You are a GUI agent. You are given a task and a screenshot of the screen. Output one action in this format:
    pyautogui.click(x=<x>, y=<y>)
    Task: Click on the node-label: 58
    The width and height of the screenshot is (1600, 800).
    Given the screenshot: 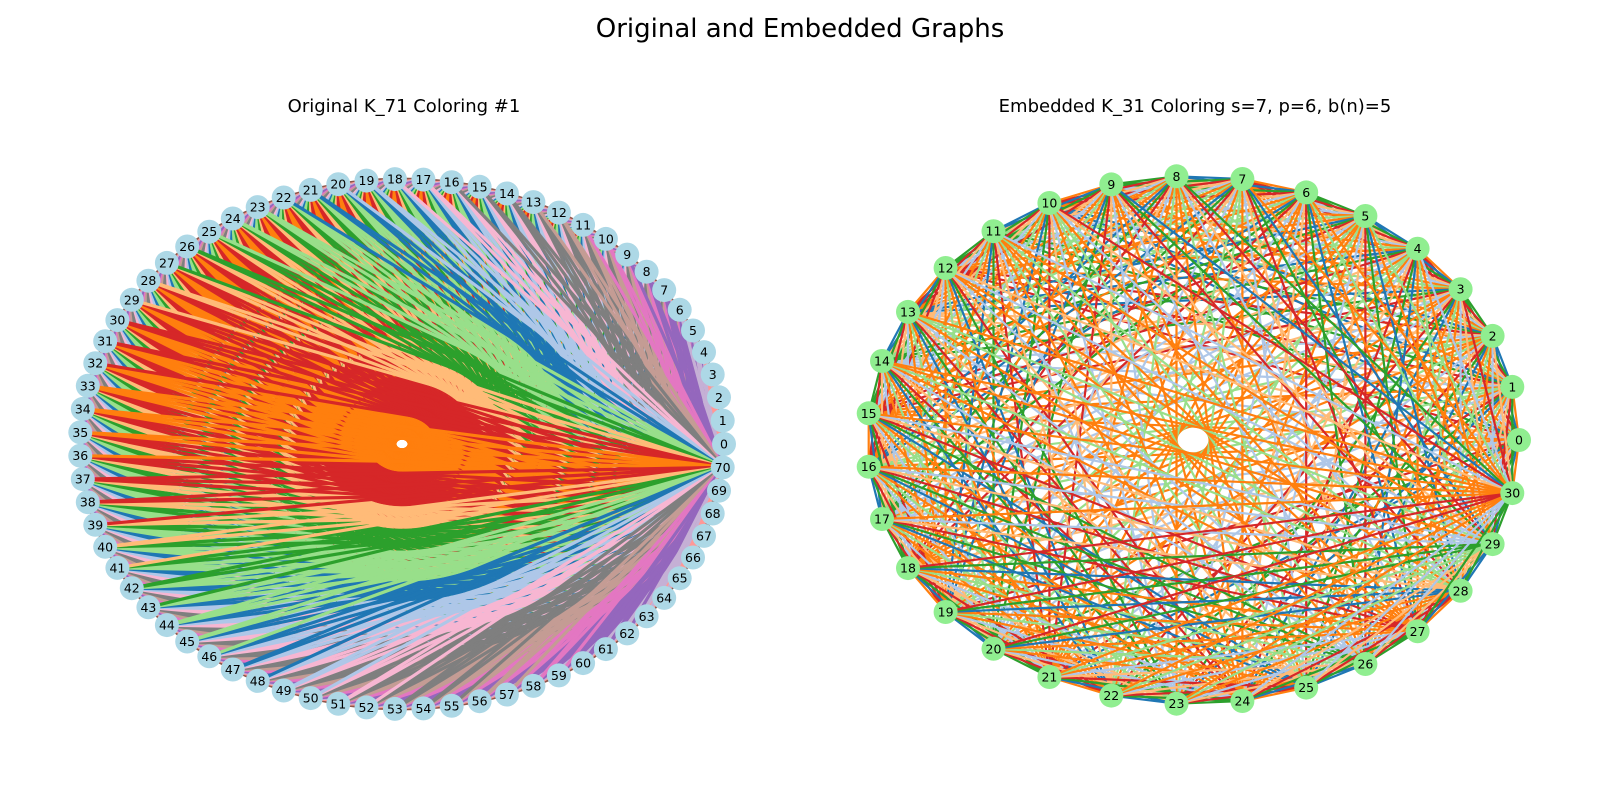 What is the action you would take?
    pyautogui.click(x=533, y=685)
    